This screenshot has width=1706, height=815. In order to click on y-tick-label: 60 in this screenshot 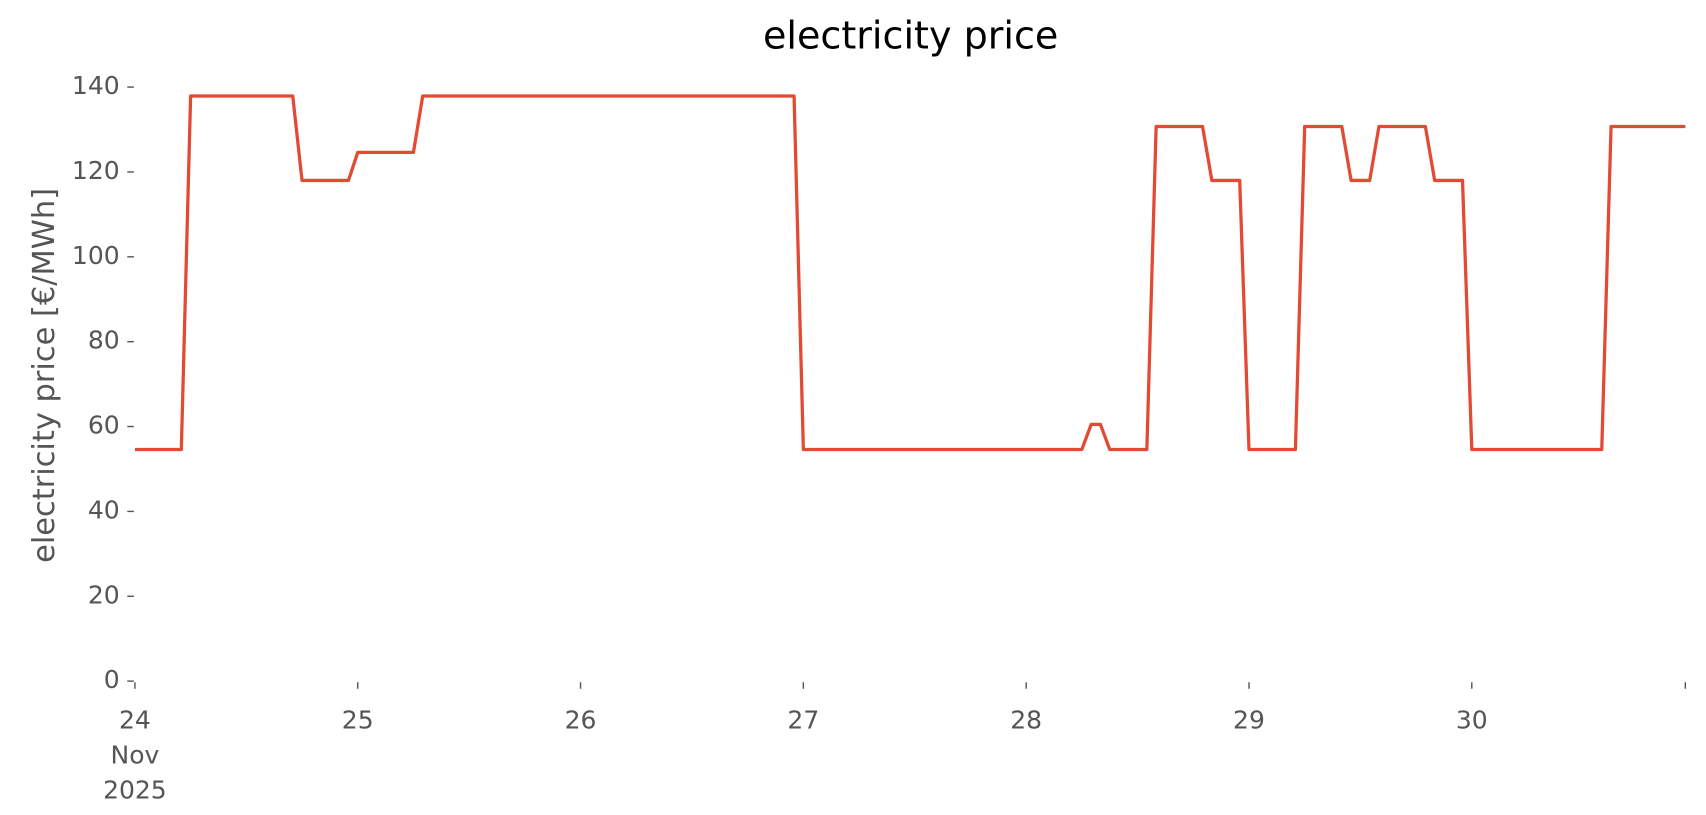, I will do `click(104, 425)`.